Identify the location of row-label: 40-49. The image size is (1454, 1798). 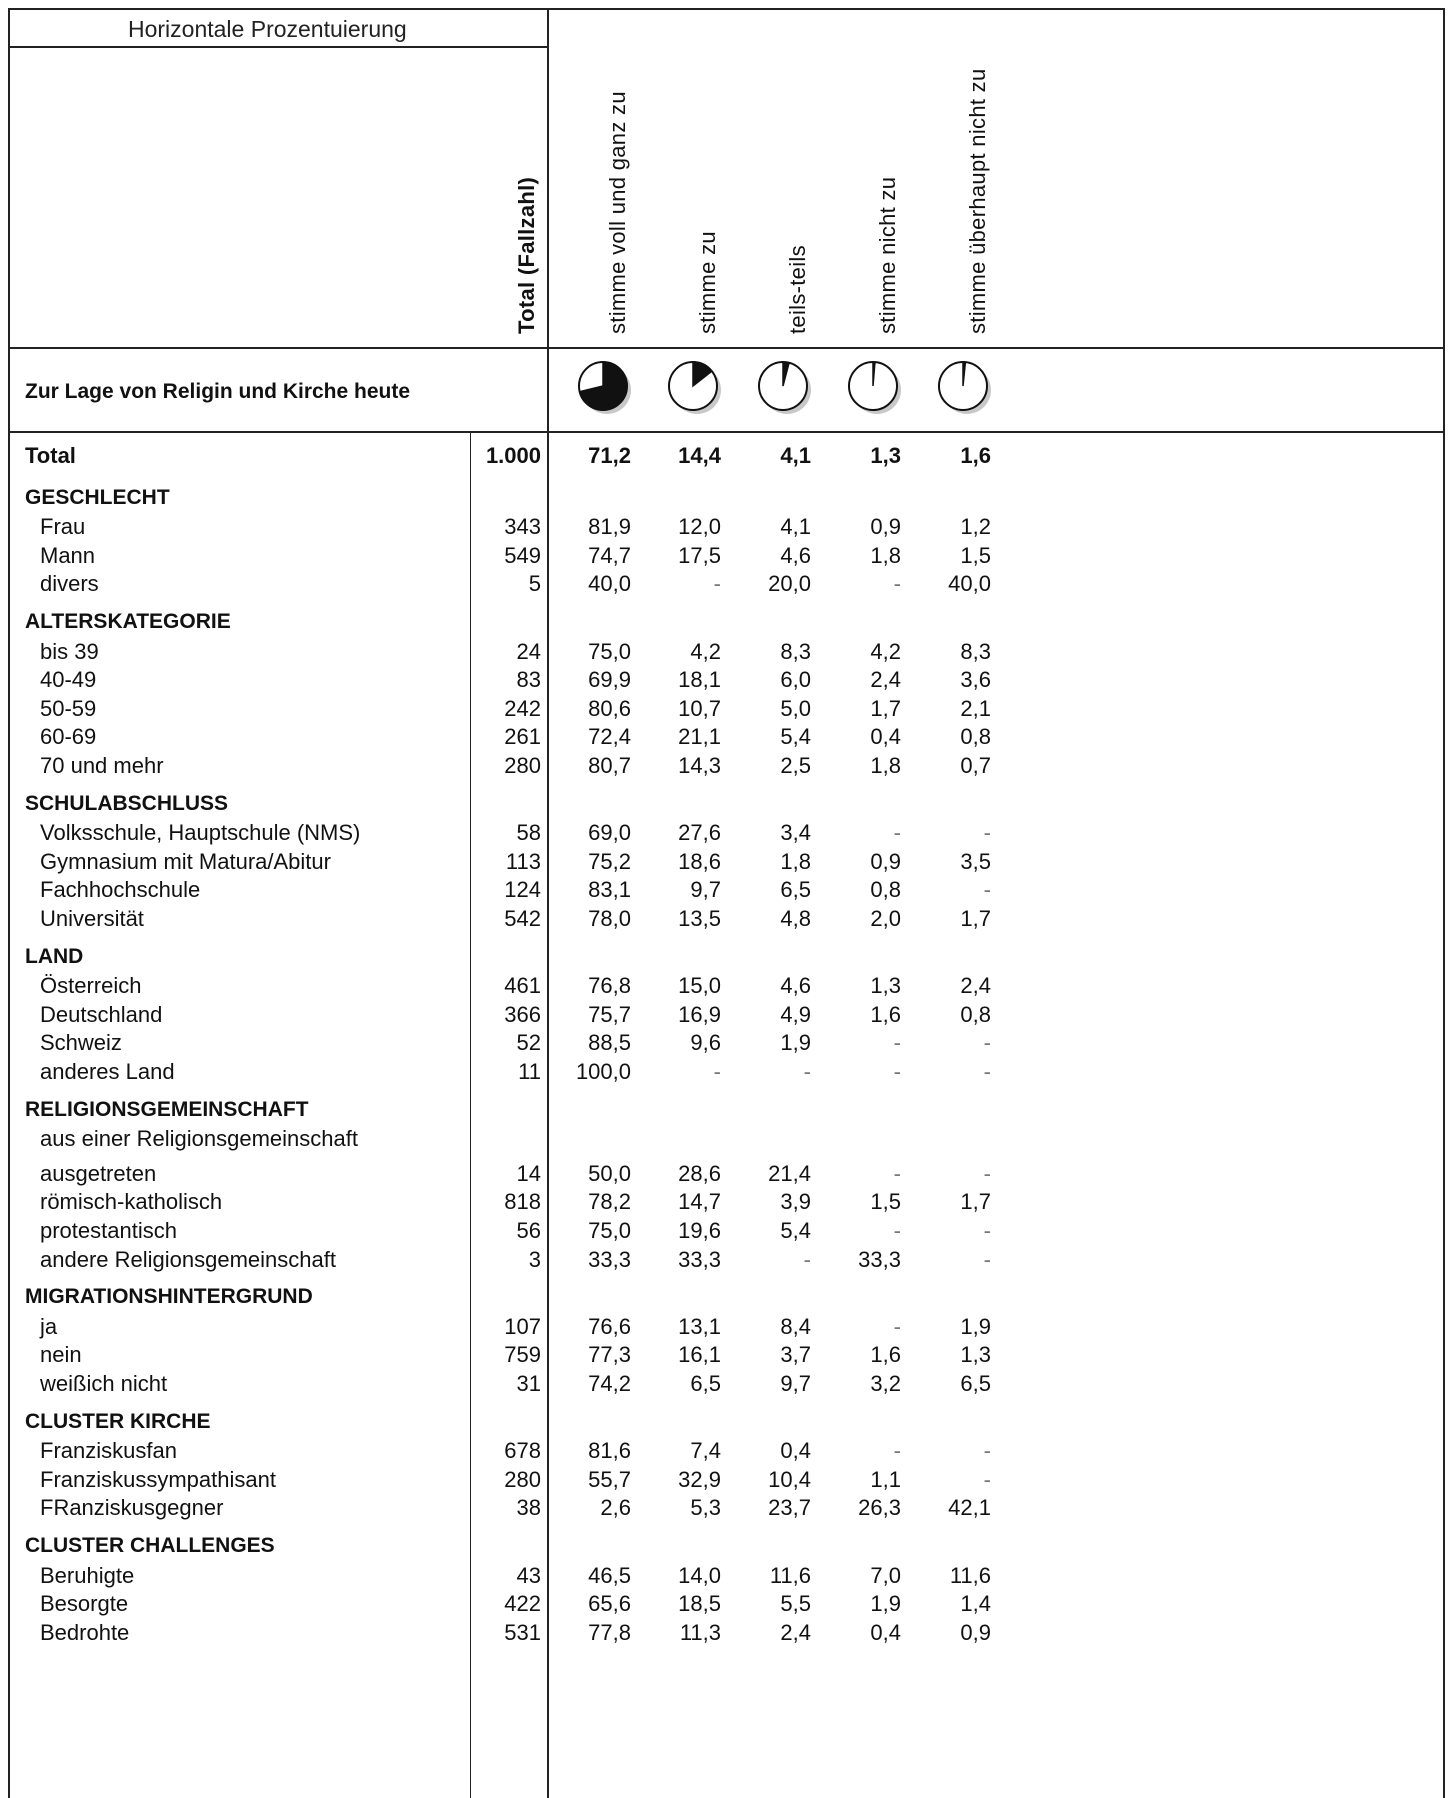
(68, 680).